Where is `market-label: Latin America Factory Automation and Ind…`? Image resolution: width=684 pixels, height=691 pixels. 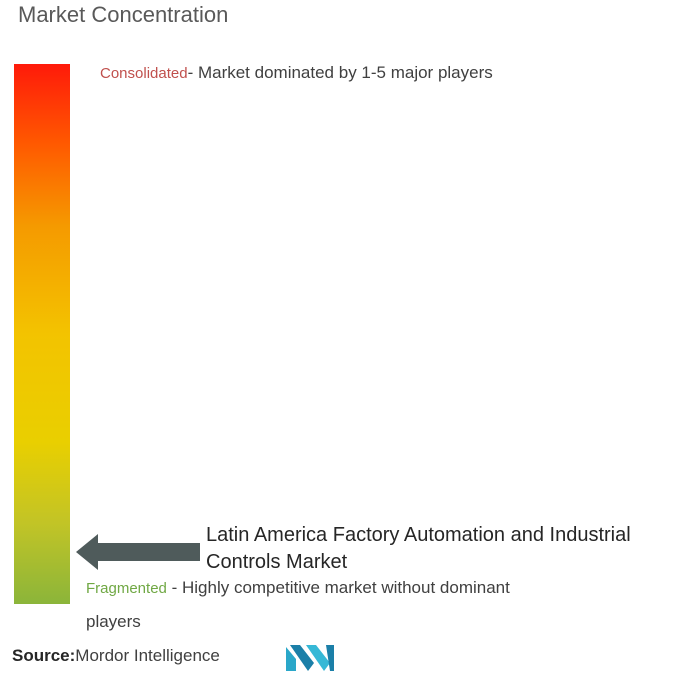
market-label: Latin America Factory Automation and Ind… is located at coordinates (418, 548).